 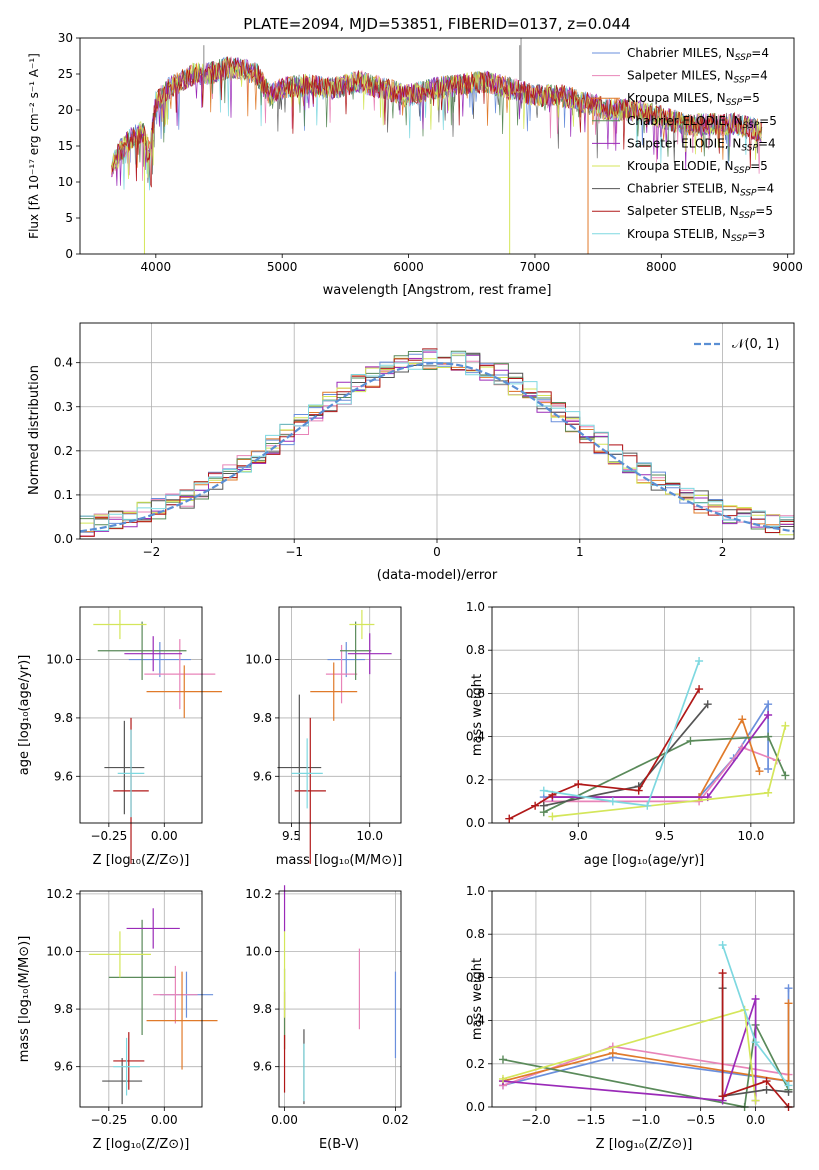 I want to click on spectrum-line, so click(x=437, y=122).